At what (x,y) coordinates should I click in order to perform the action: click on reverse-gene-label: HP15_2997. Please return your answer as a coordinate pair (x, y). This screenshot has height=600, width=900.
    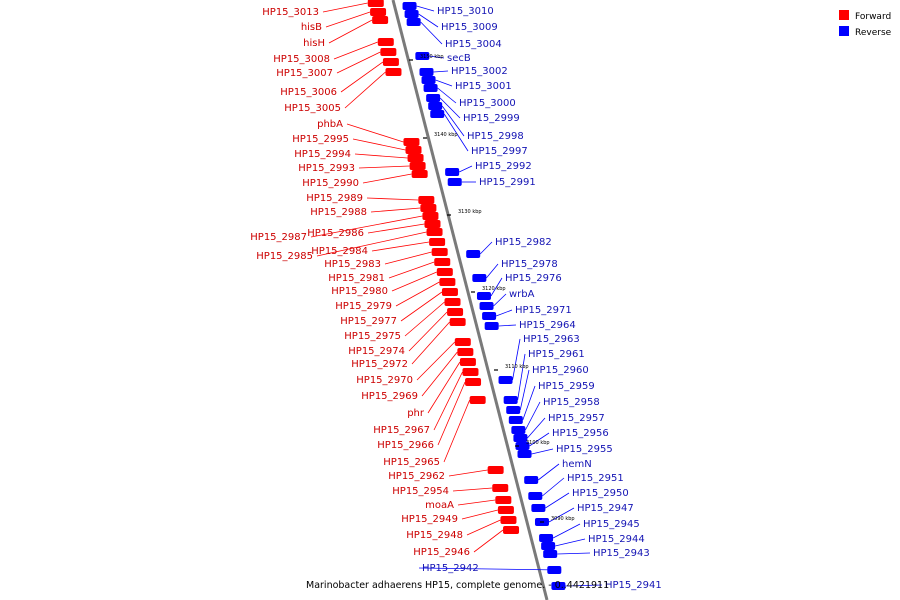
    Looking at the image, I should click on (499, 151).